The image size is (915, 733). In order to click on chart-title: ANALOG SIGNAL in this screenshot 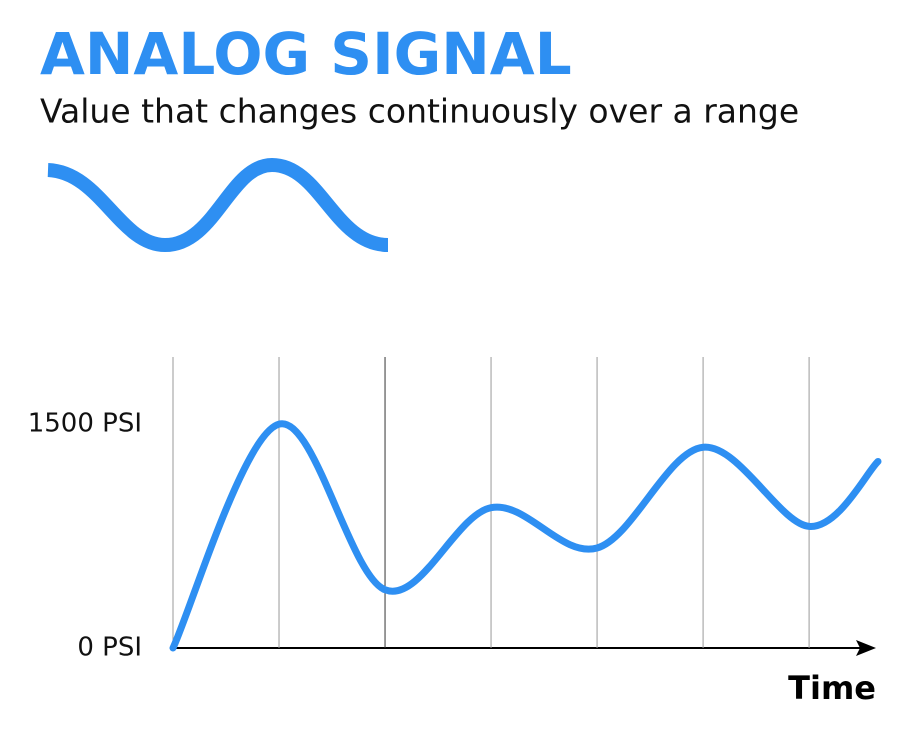, I will do `click(306, 54)`.